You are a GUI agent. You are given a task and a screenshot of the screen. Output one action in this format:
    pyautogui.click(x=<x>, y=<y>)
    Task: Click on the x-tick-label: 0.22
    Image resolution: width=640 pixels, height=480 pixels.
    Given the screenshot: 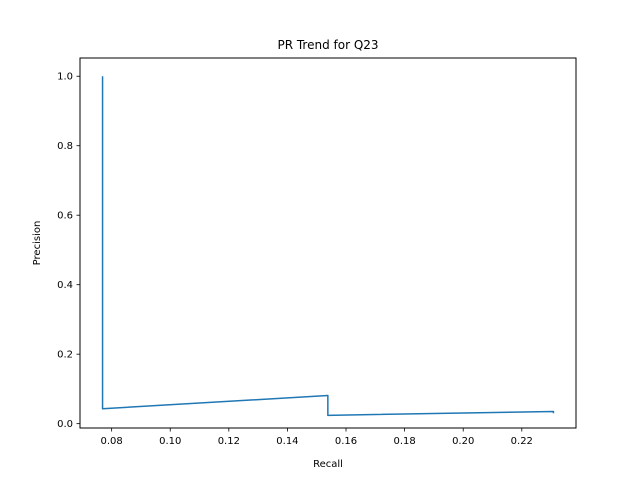 What is the action you would take?
    pyautogui.click(x=522, y=441)
    